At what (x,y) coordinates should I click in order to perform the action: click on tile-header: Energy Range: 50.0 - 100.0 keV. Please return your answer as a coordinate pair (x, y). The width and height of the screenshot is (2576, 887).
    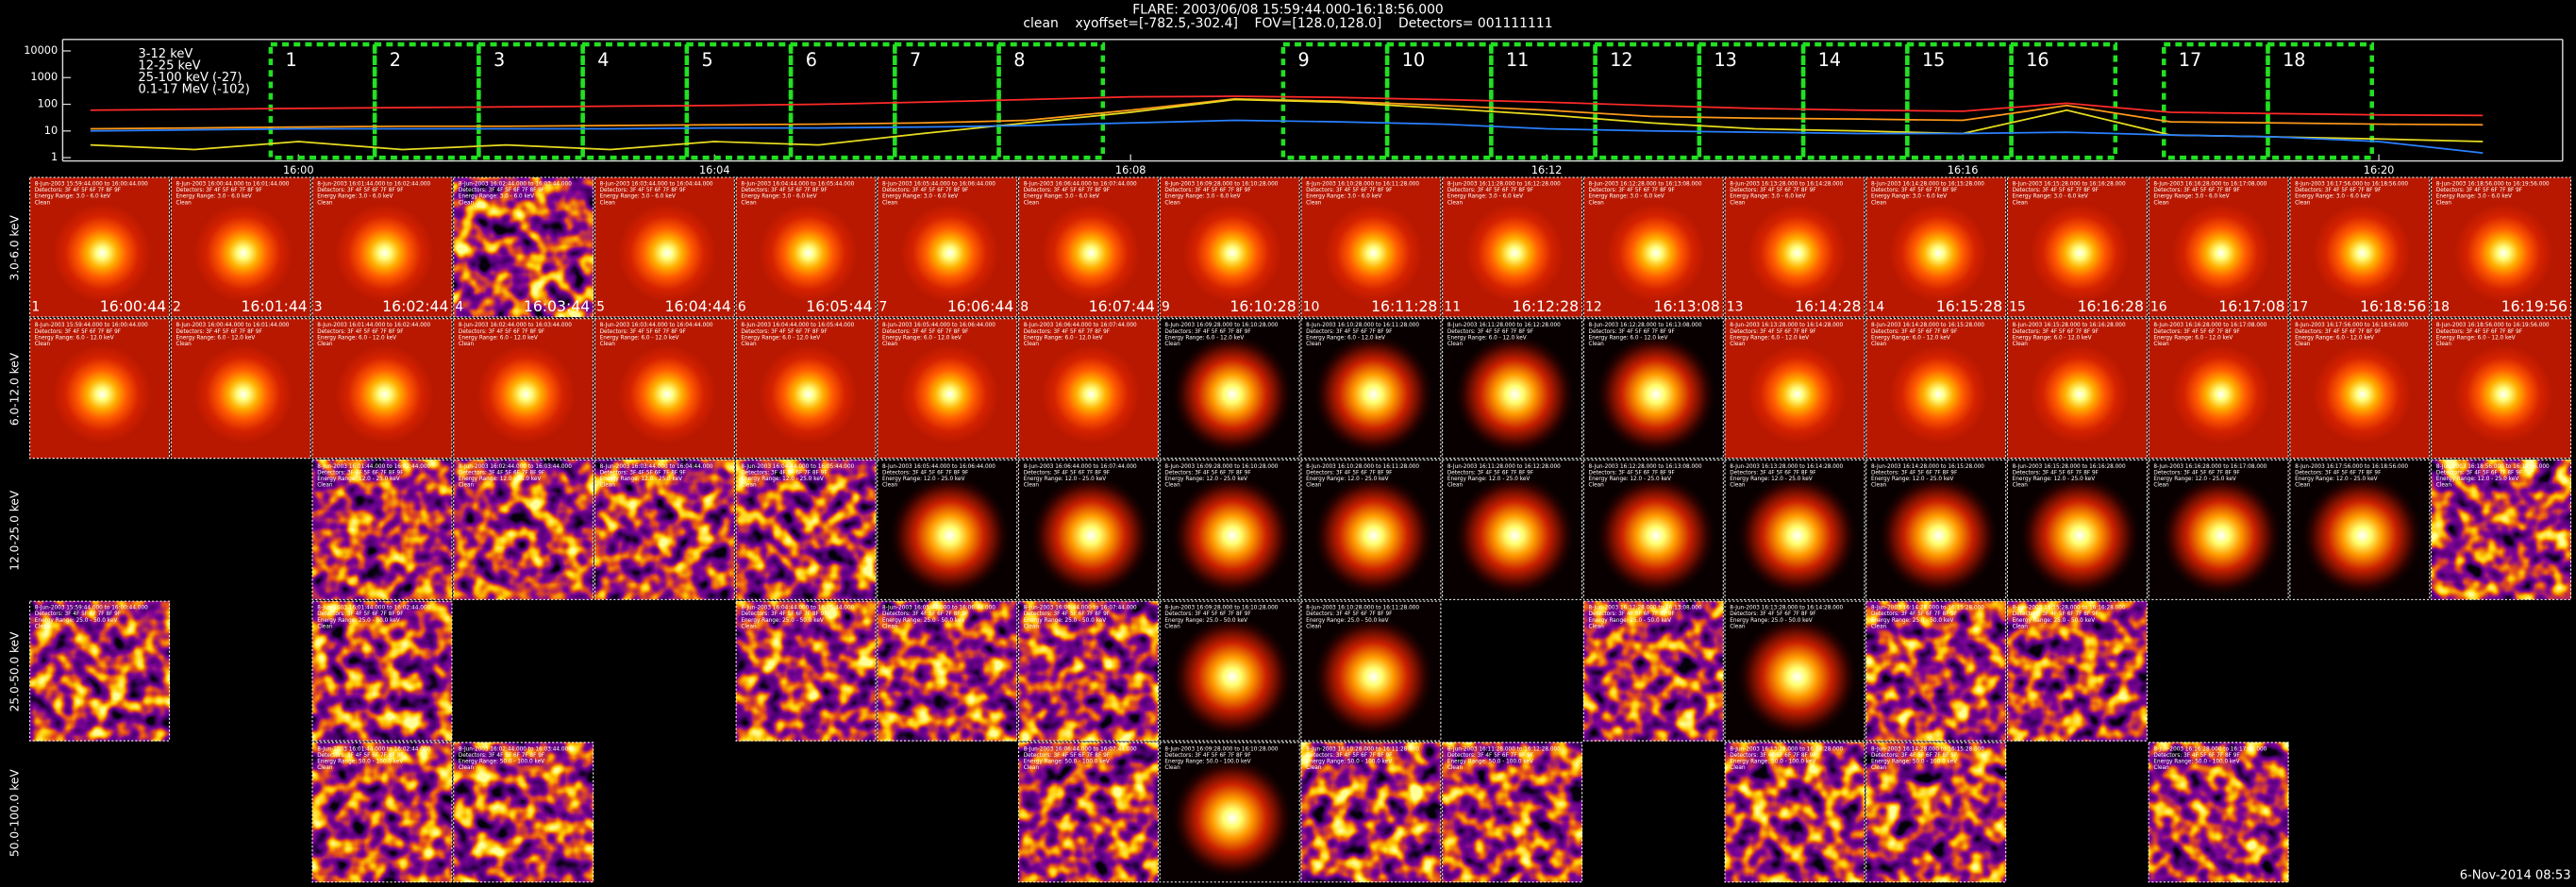
    Looking at the image, I should click on (1207, 762).